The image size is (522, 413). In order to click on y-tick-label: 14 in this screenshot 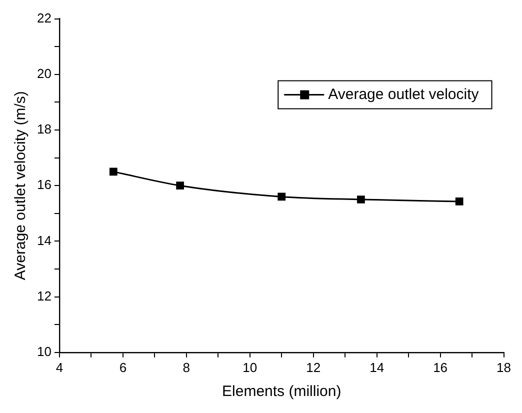, I will do `click(44, 240)`.